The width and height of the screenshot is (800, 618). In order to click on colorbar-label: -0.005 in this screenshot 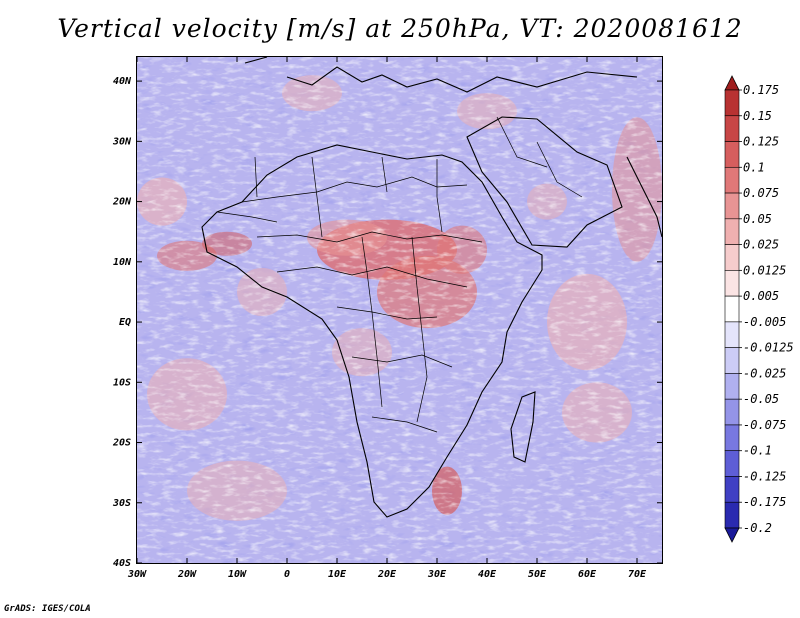, I will do `click(764, 322)`.